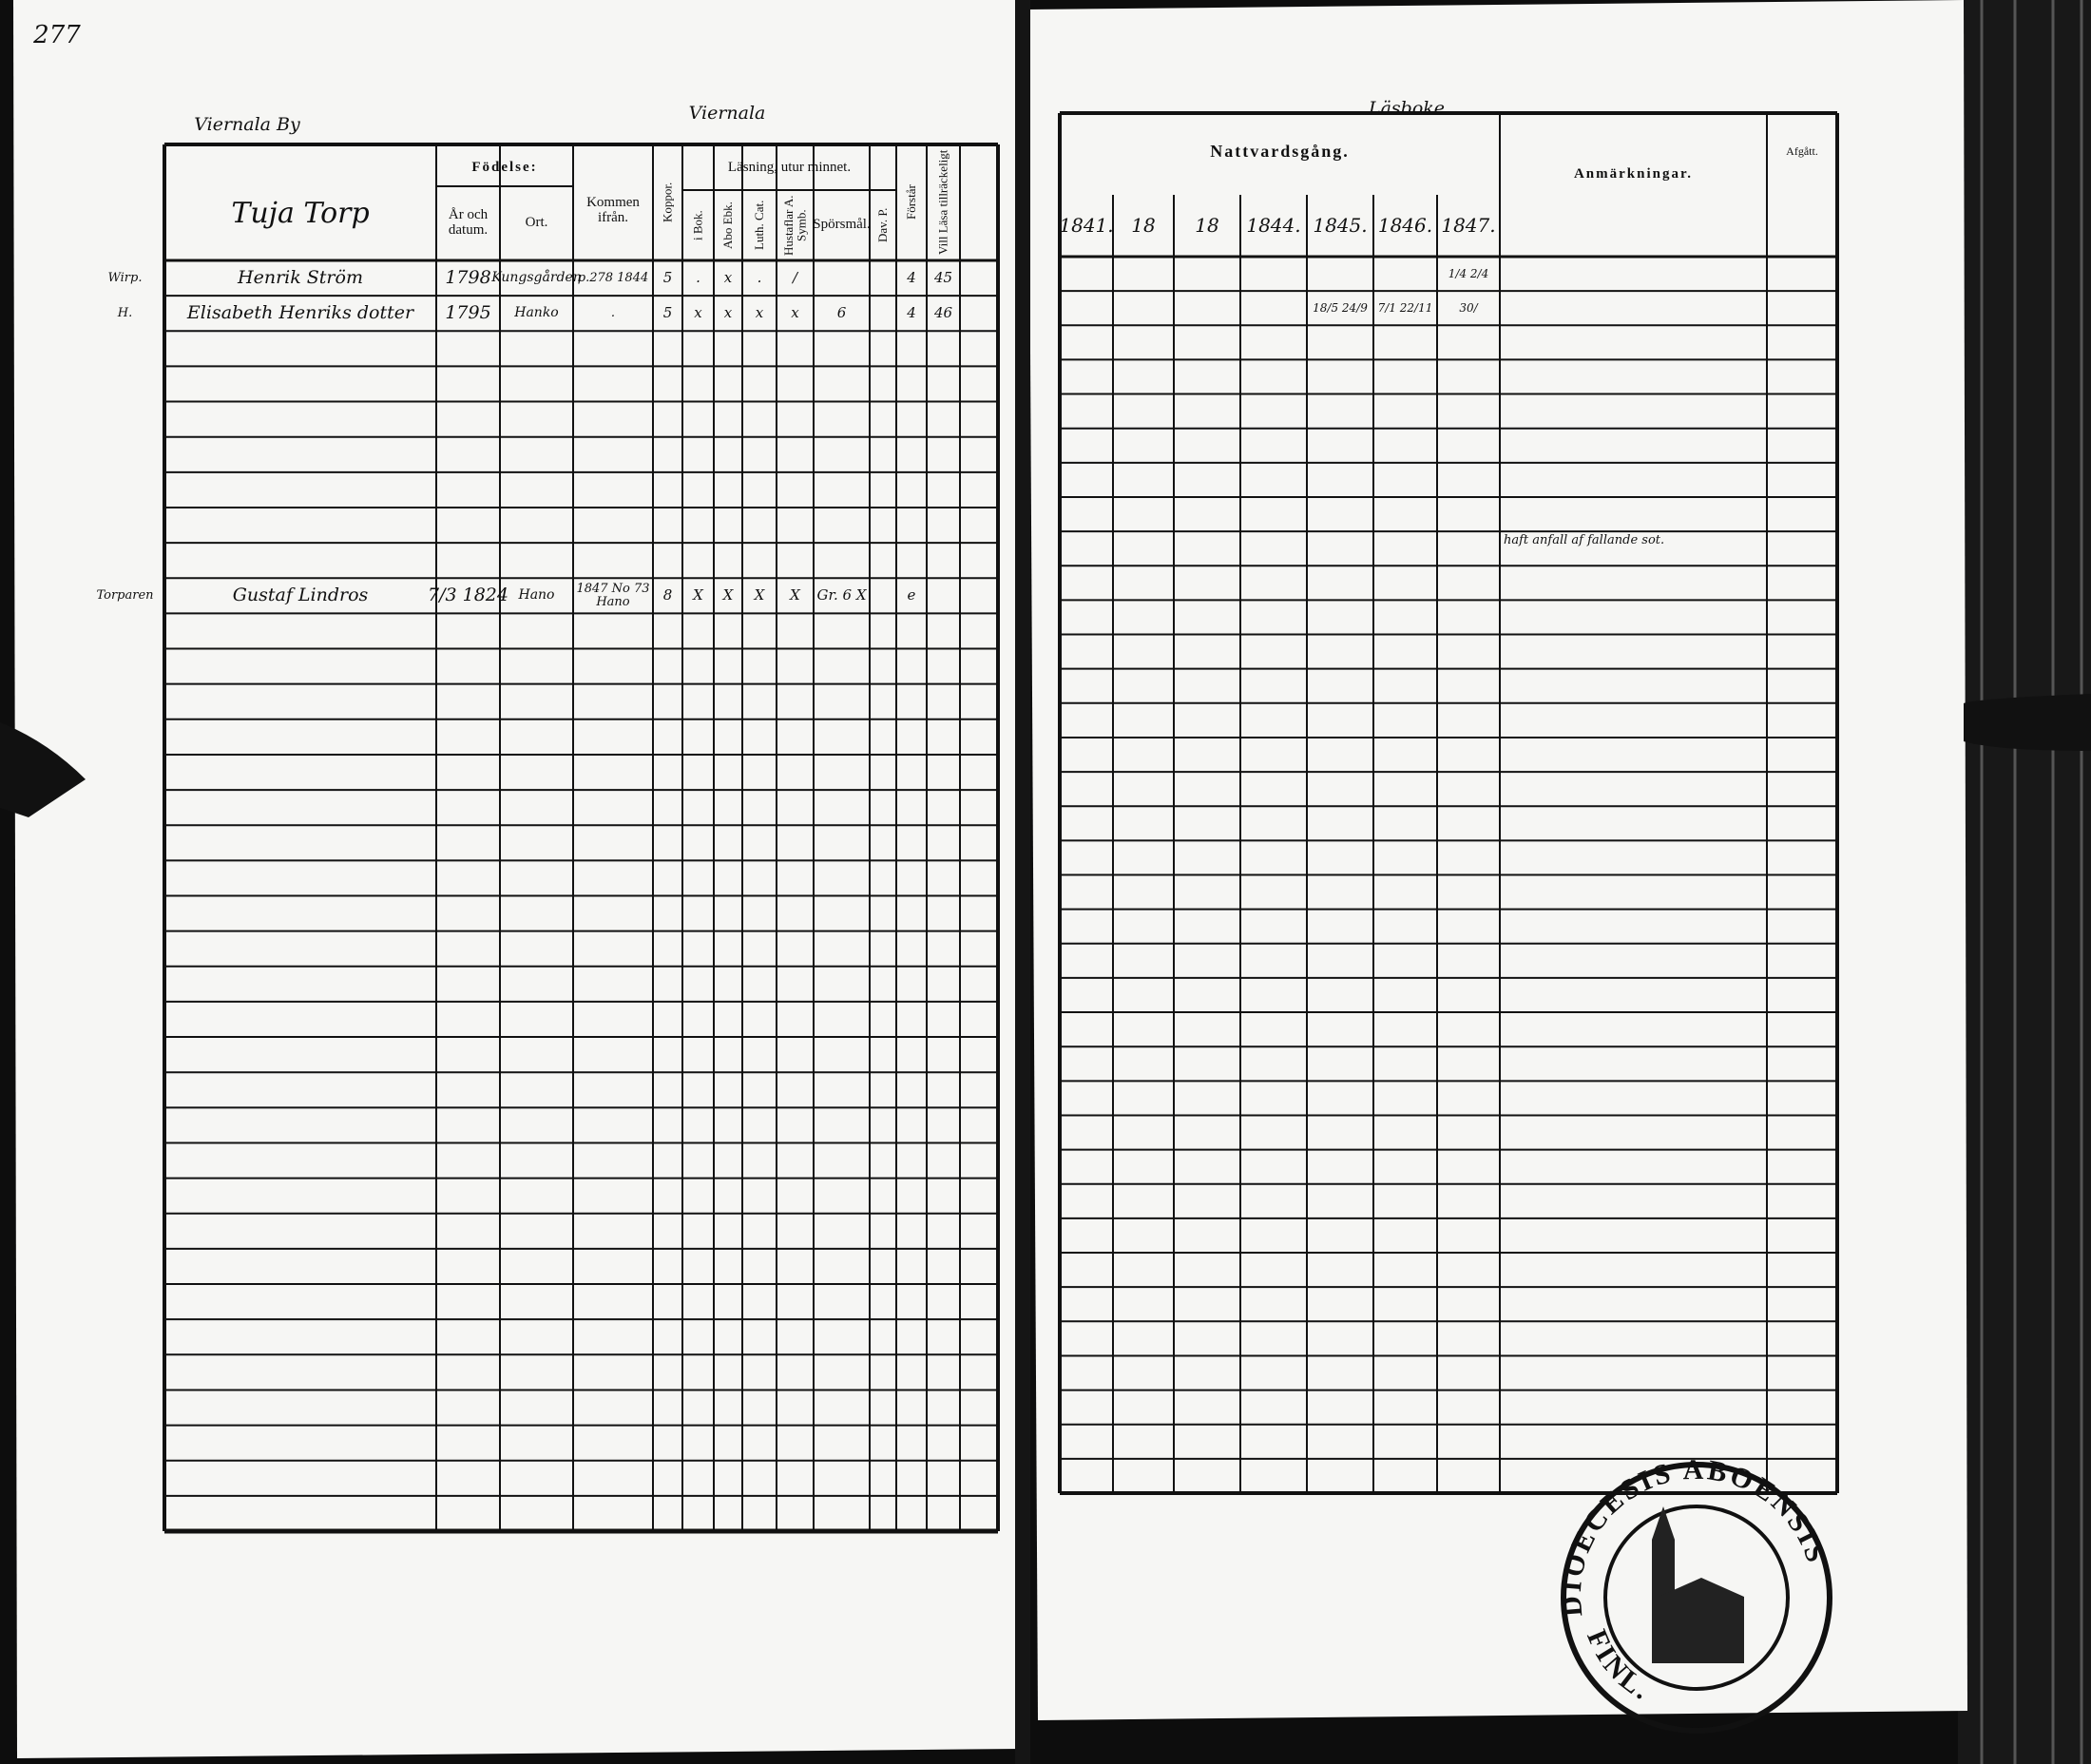  What do you see at coordinates (1584, 540) in the screenshot?
I see `remark: haft anfall af fallande sot.` at bounding box center [1584, 540].